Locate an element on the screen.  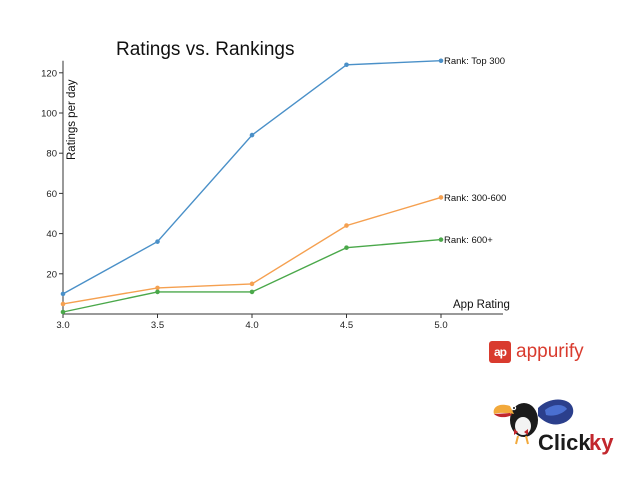
appurify-mark-icon: ap is located at coordinates (500, 352).